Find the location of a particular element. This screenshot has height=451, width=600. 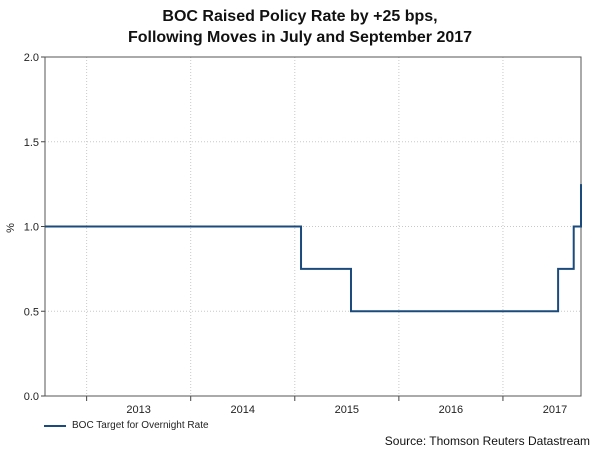

y-tick-label: 1.5 is located at coordinates (31, 143).